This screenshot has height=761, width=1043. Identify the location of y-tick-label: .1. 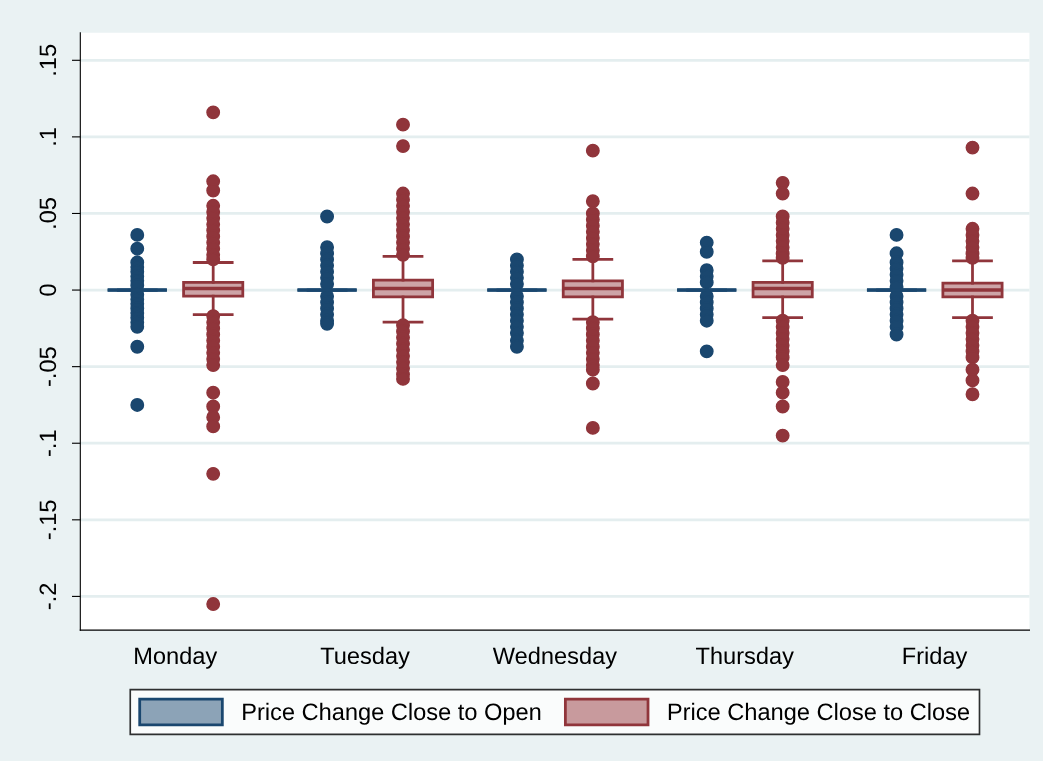
(47, 136).